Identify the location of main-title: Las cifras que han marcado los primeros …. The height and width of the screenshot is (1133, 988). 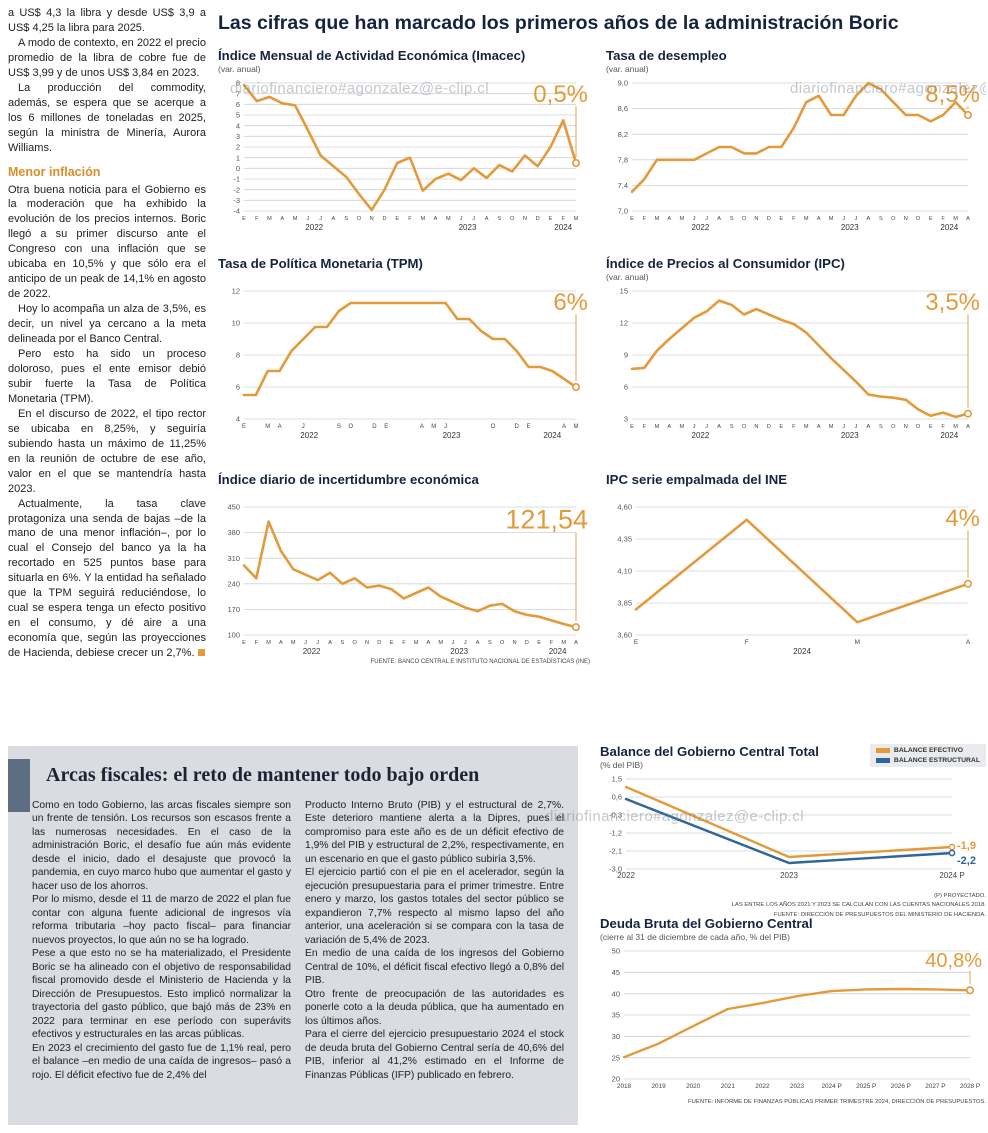
(558, 23).